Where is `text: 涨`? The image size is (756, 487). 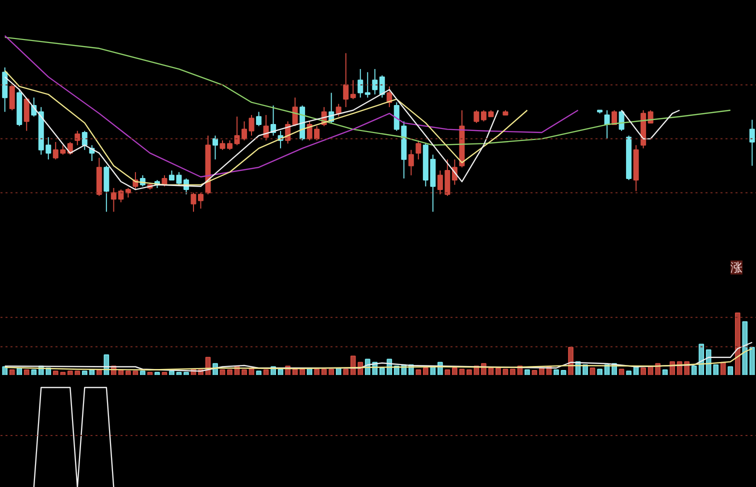 text: 涨 is located at coordinates (736, 267).